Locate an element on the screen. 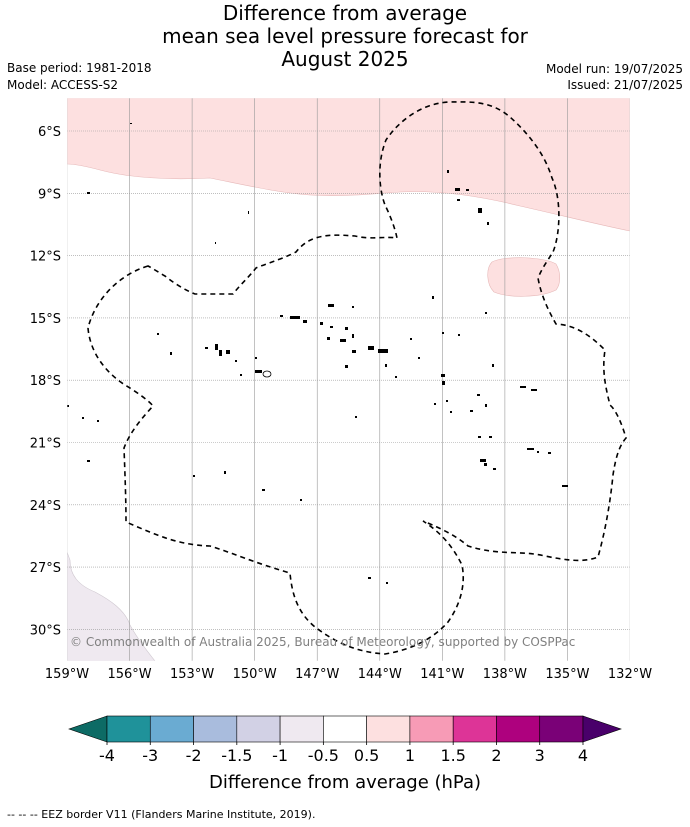  latitude-tick-label: 21°S is located at coordinates (45, 444).